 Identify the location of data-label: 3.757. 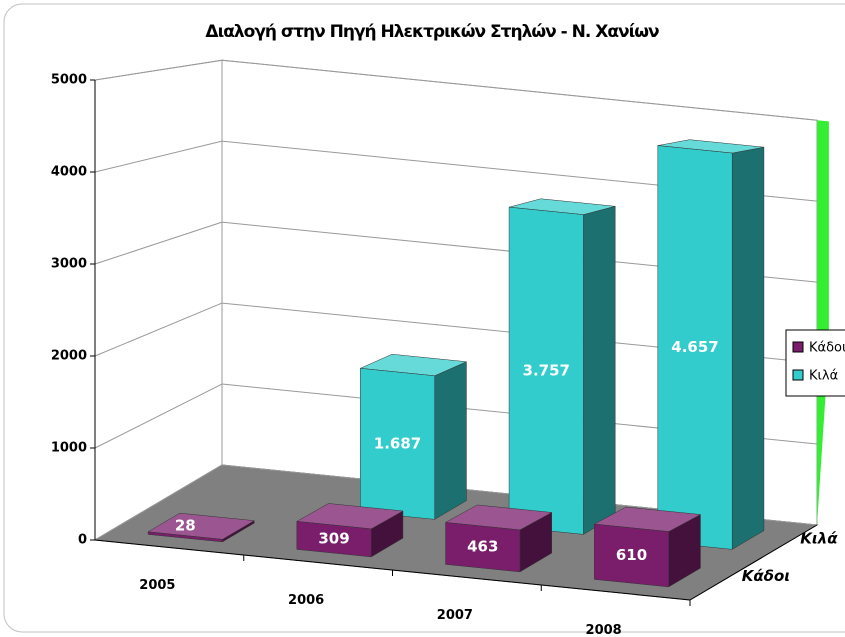
(546, 370).